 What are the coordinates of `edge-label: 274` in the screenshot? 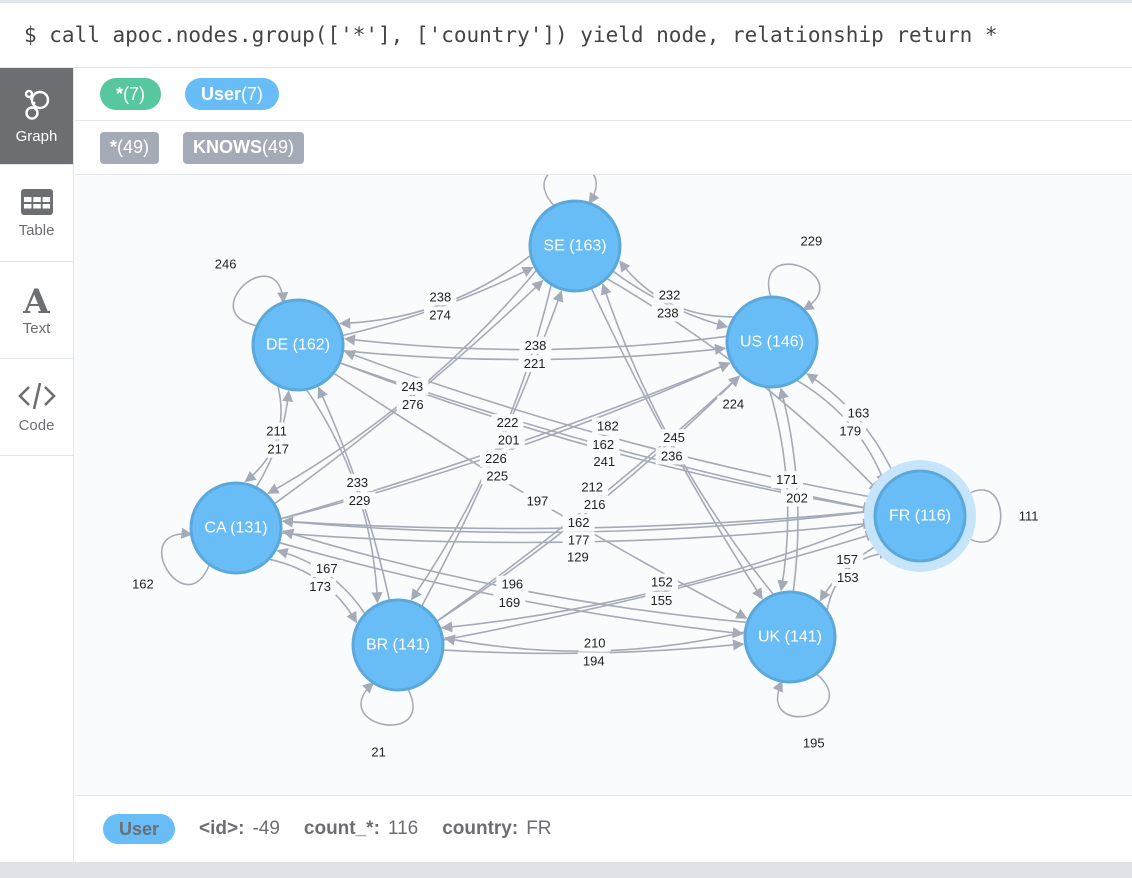 It's located at (440, 314).